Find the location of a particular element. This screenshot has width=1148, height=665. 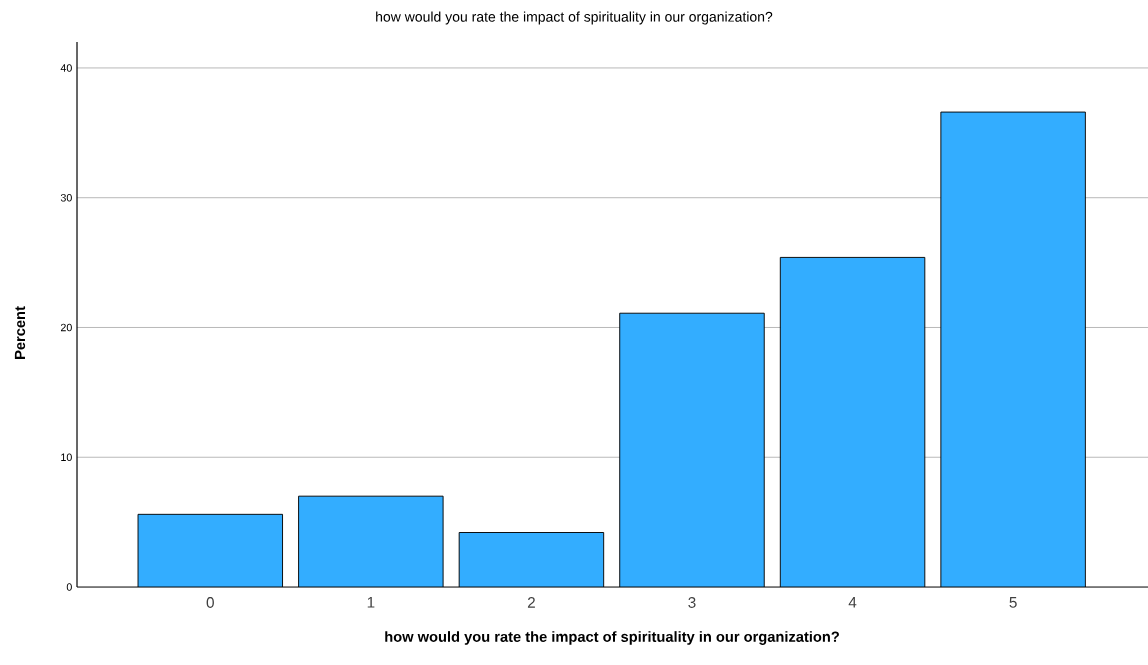

y-axis-title: Percent is located at coordinates (20, 332).